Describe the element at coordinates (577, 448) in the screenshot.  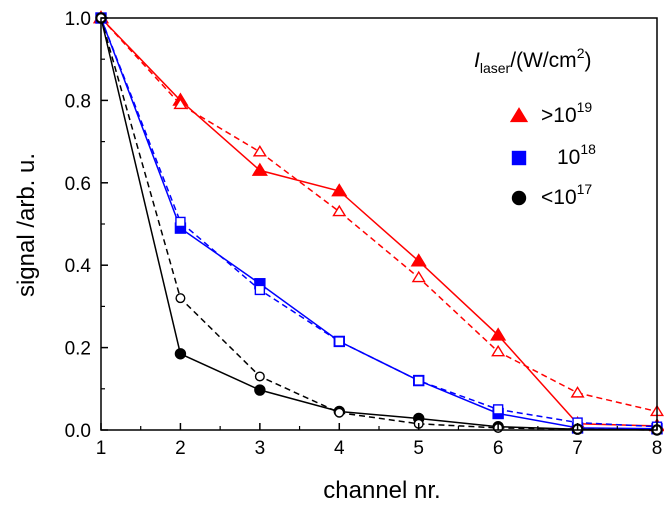
I see `x-tick-label: 7` at that location.